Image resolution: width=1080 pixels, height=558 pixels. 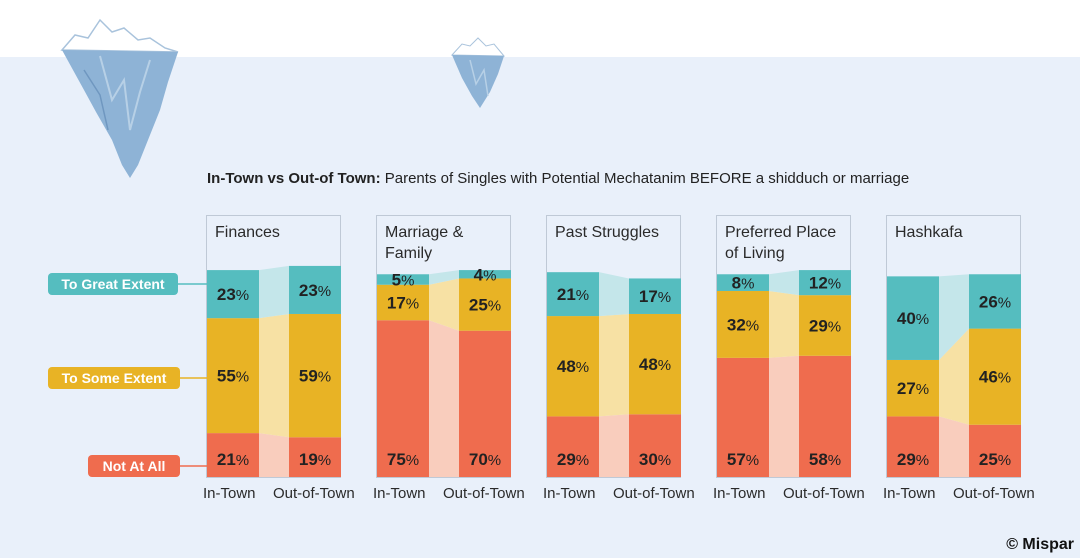 What do you see at coordinates (114, 378) in the screenshot?
I see `legend-tag-some` at bounding box center [114, 378].